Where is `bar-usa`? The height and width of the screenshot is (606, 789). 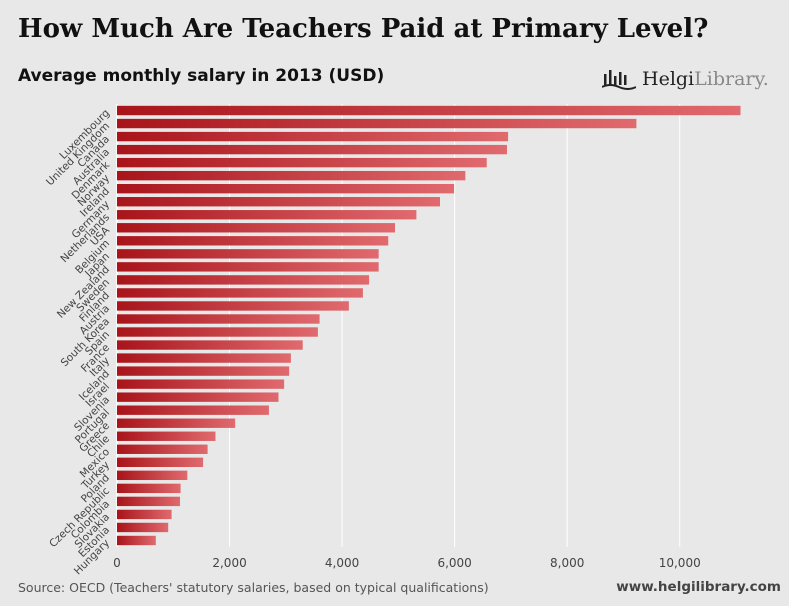
bar-usa is located at coordinates (256, 228).